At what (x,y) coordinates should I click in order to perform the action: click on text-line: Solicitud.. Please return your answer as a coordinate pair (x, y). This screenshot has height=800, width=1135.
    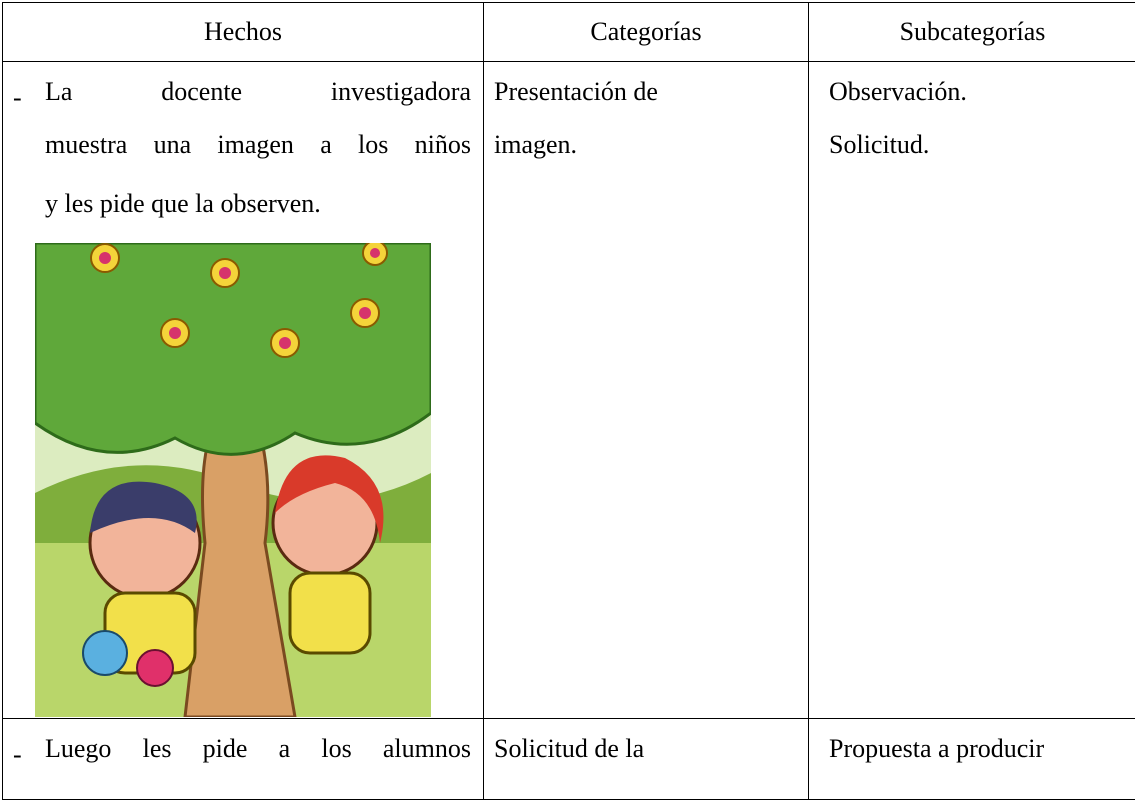
    Looking at the image, I should click on (977, 144).